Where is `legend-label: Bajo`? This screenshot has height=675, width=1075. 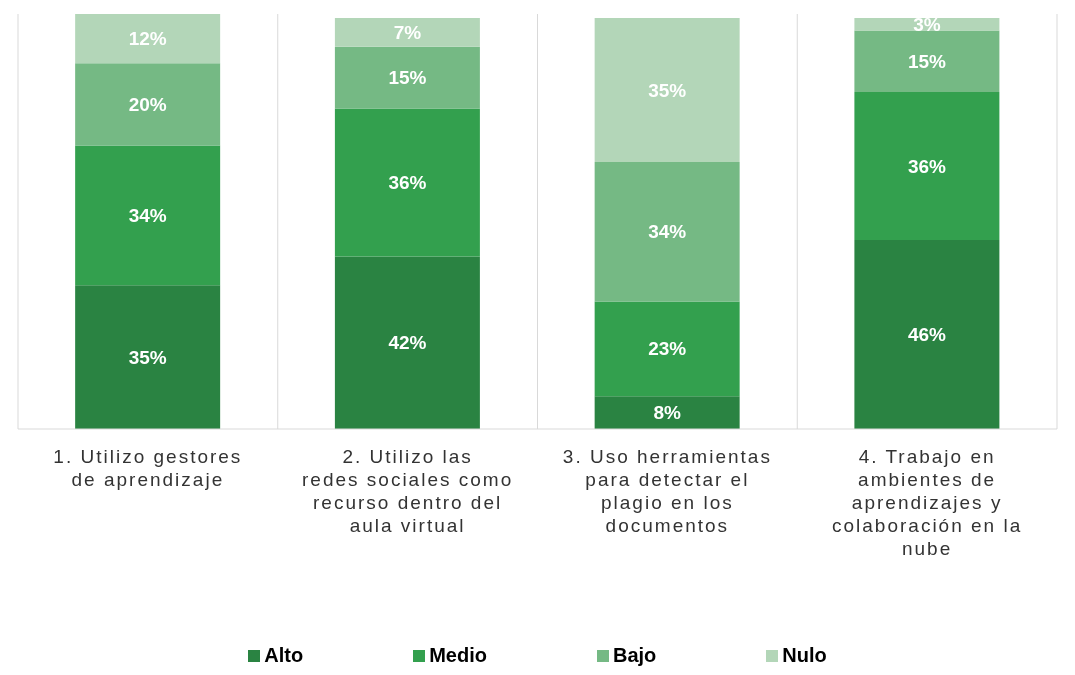
legend-label: Bajo is located at coordinates (634, 655).